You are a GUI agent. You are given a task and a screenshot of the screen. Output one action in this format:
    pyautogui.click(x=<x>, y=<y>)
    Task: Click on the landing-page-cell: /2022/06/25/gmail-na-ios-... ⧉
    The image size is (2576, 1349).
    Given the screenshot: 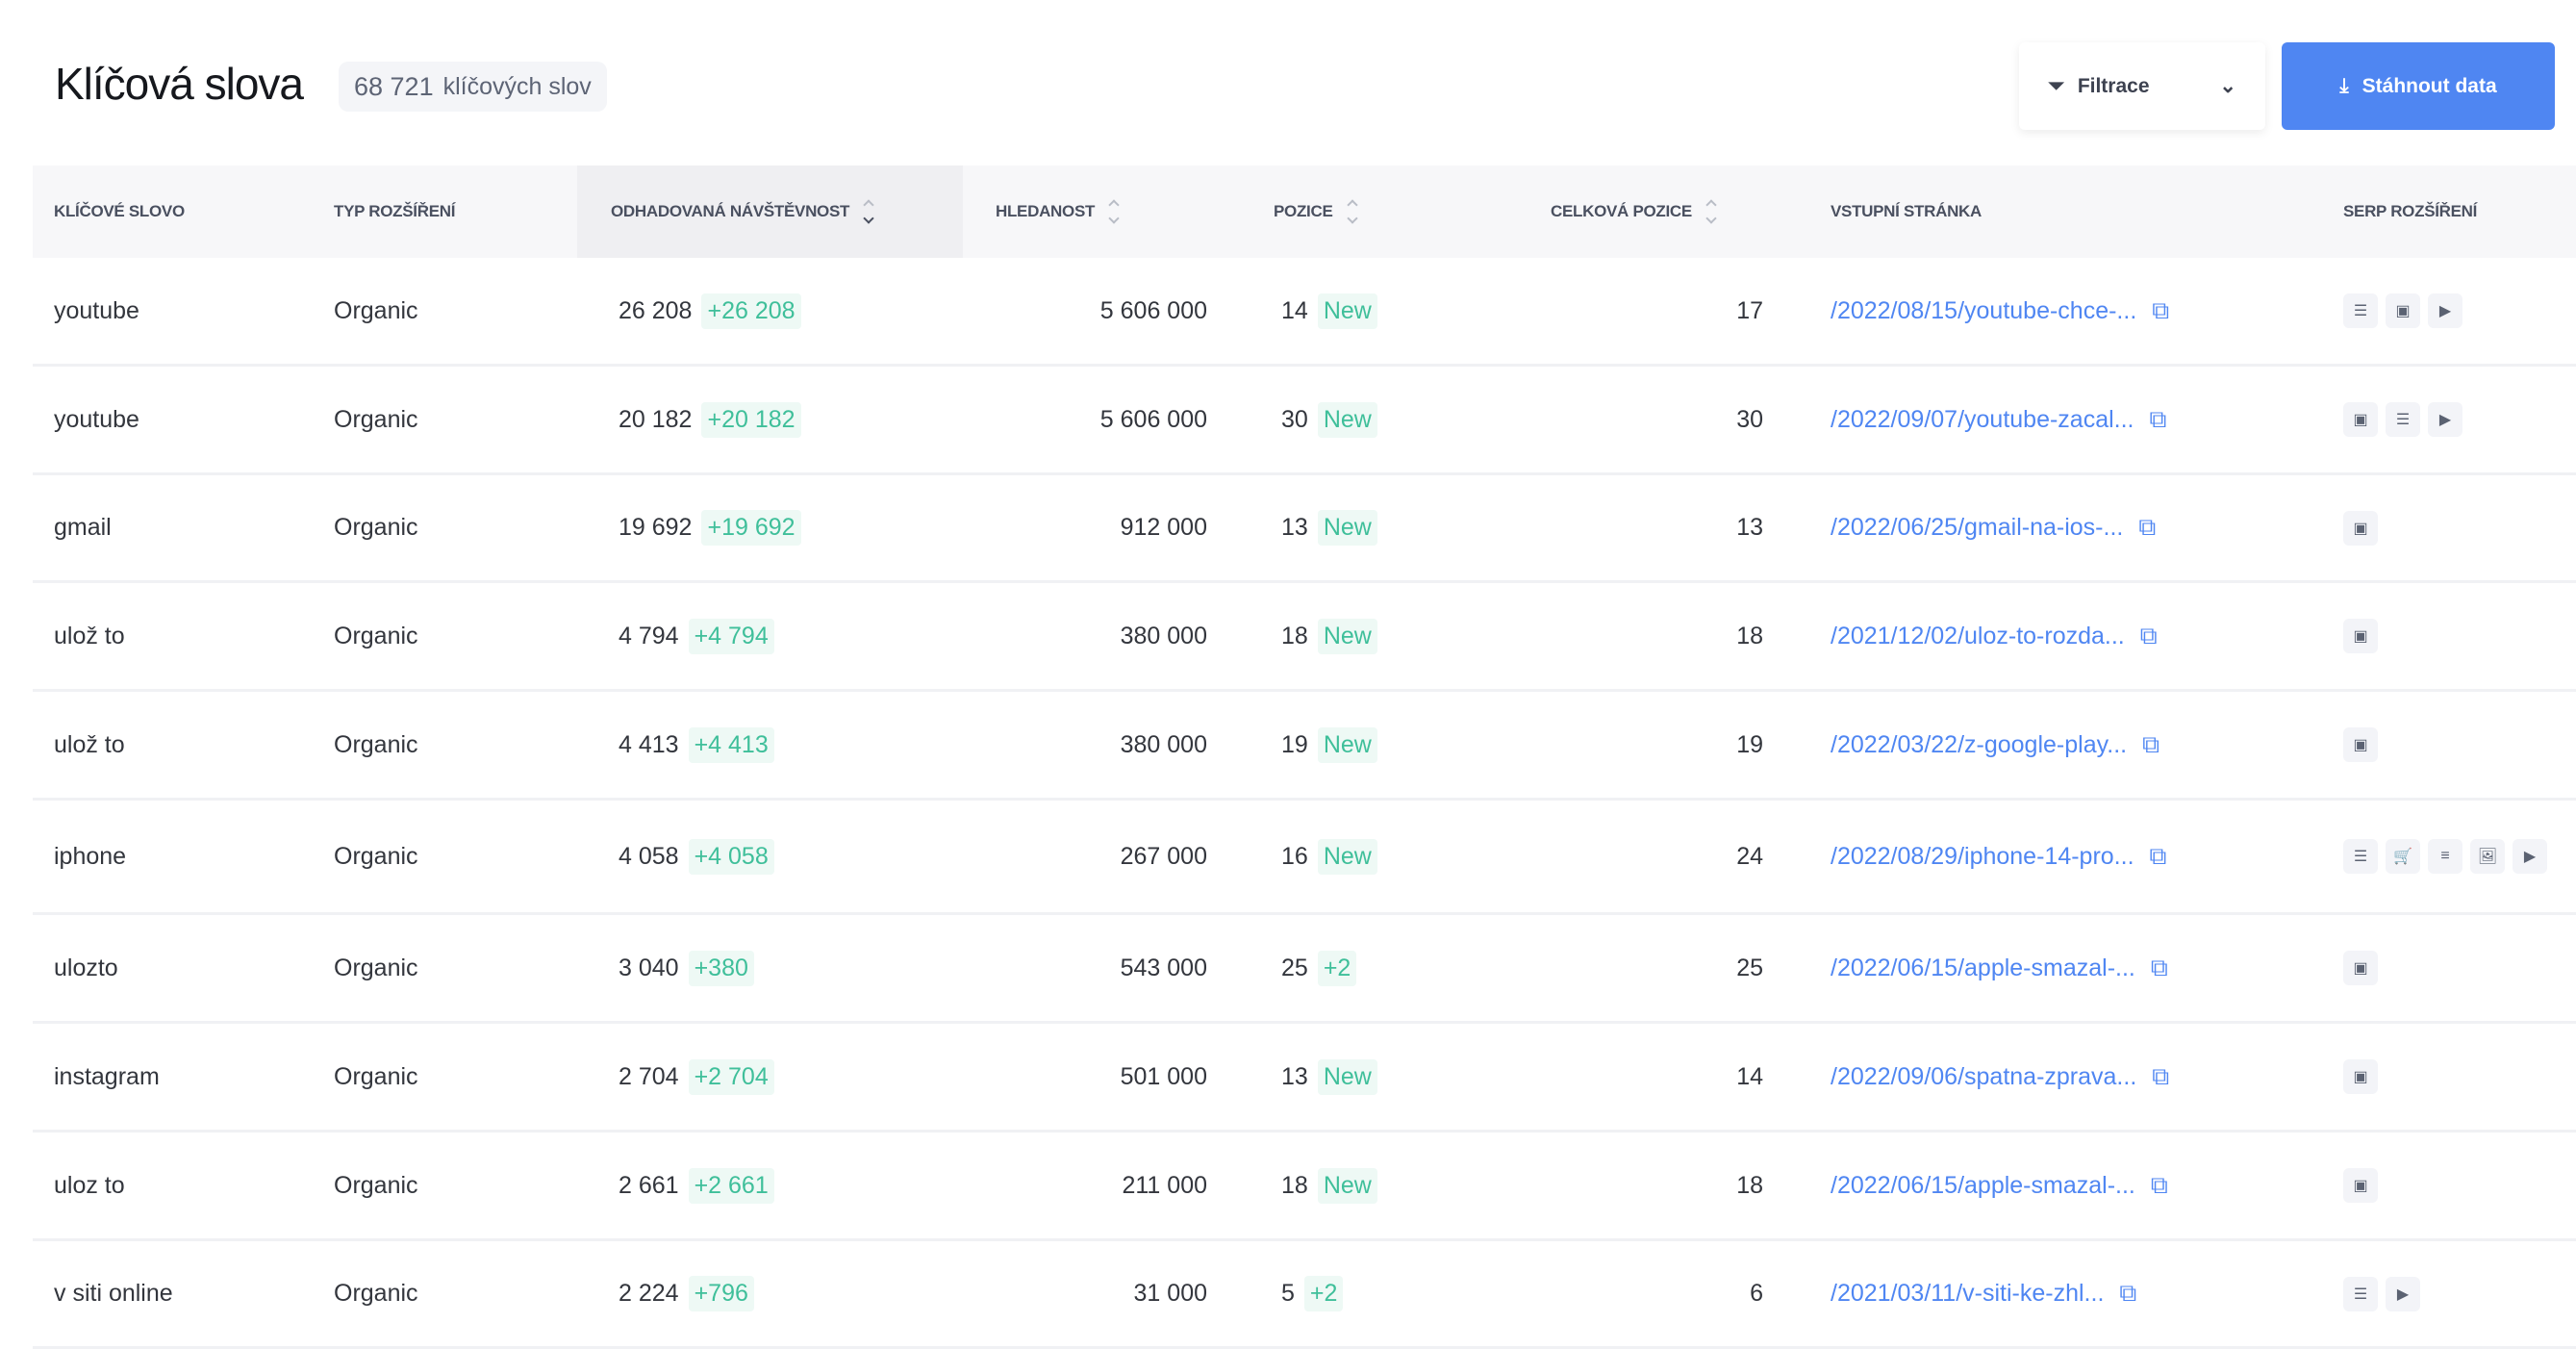 What is the action you would take?
    pyautogui.click(x=1994, y=527)
    